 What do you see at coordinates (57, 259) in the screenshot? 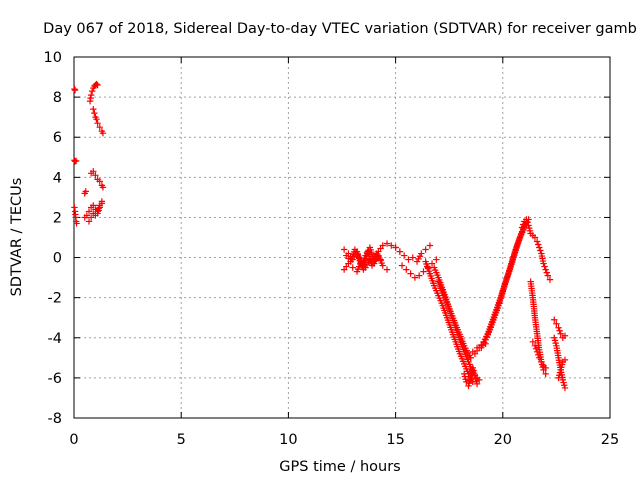
I see `y-tick-label: 0` at bounding box center [57, 259].